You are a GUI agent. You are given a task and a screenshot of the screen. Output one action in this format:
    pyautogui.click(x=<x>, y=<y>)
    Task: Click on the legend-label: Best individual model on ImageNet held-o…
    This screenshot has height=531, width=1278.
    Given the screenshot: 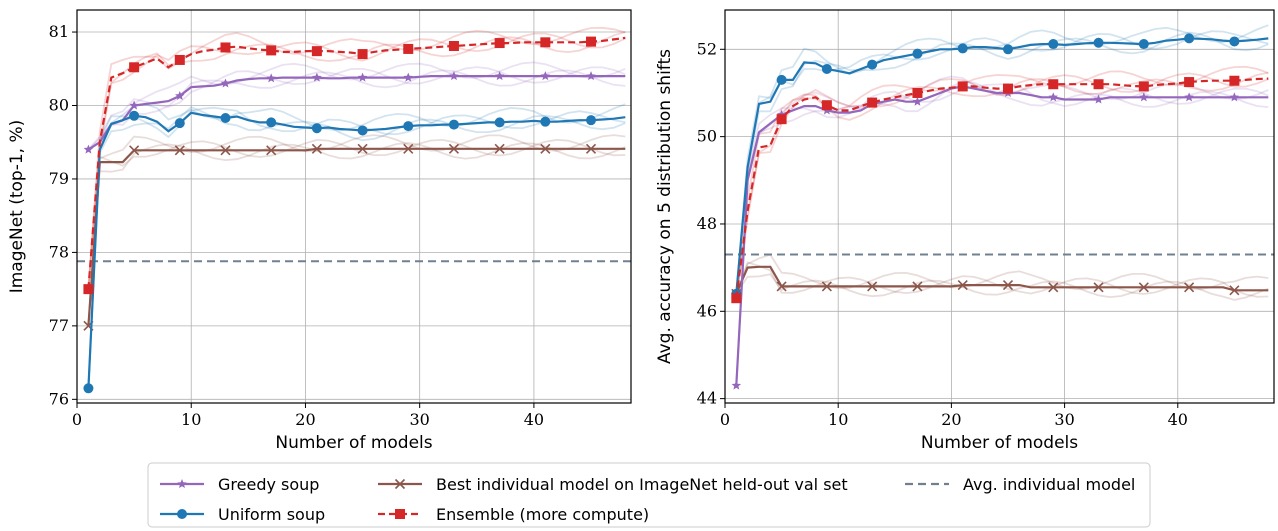 What is the action you would take?
    pyautogui.click(x=642, y=484)
    